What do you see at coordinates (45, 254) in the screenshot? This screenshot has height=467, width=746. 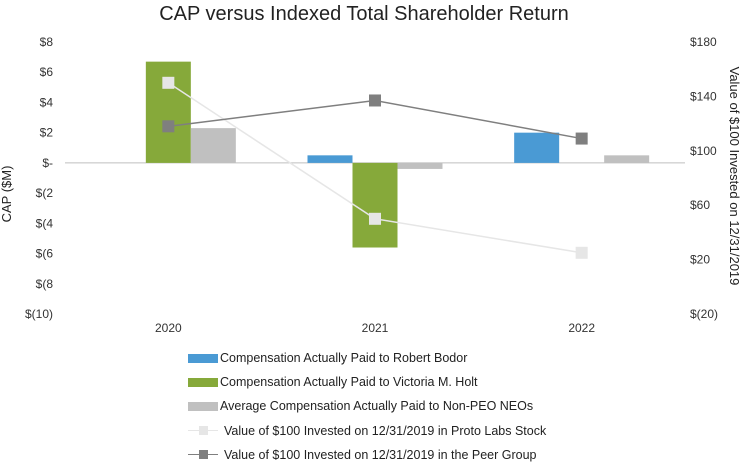 I see `y-tick-label: $(6` at bounding box center [45, 254].